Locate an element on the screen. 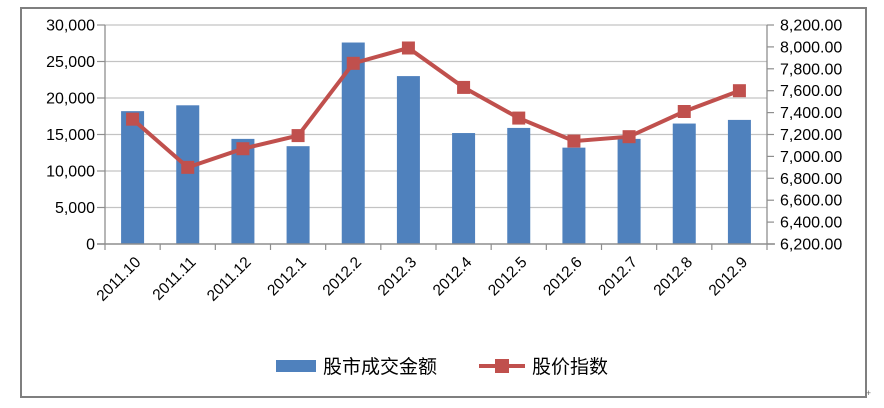 The image size is (884, 408). right-axis-tick-label: 7,400.00 is located at coordinates (811, 113).